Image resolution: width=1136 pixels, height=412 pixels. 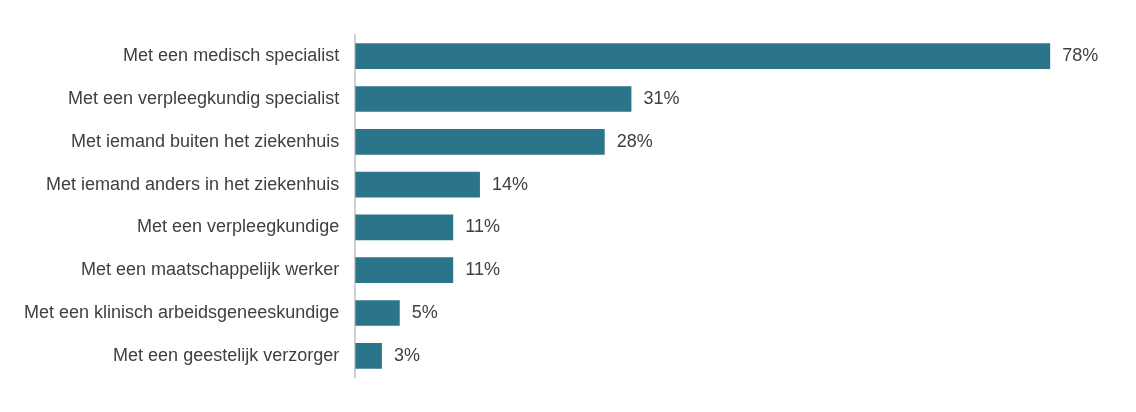 What do you see at coordinates (634, 140) in the screenshot?
I see `data-label: 28%` at bounding box center [634, 140].